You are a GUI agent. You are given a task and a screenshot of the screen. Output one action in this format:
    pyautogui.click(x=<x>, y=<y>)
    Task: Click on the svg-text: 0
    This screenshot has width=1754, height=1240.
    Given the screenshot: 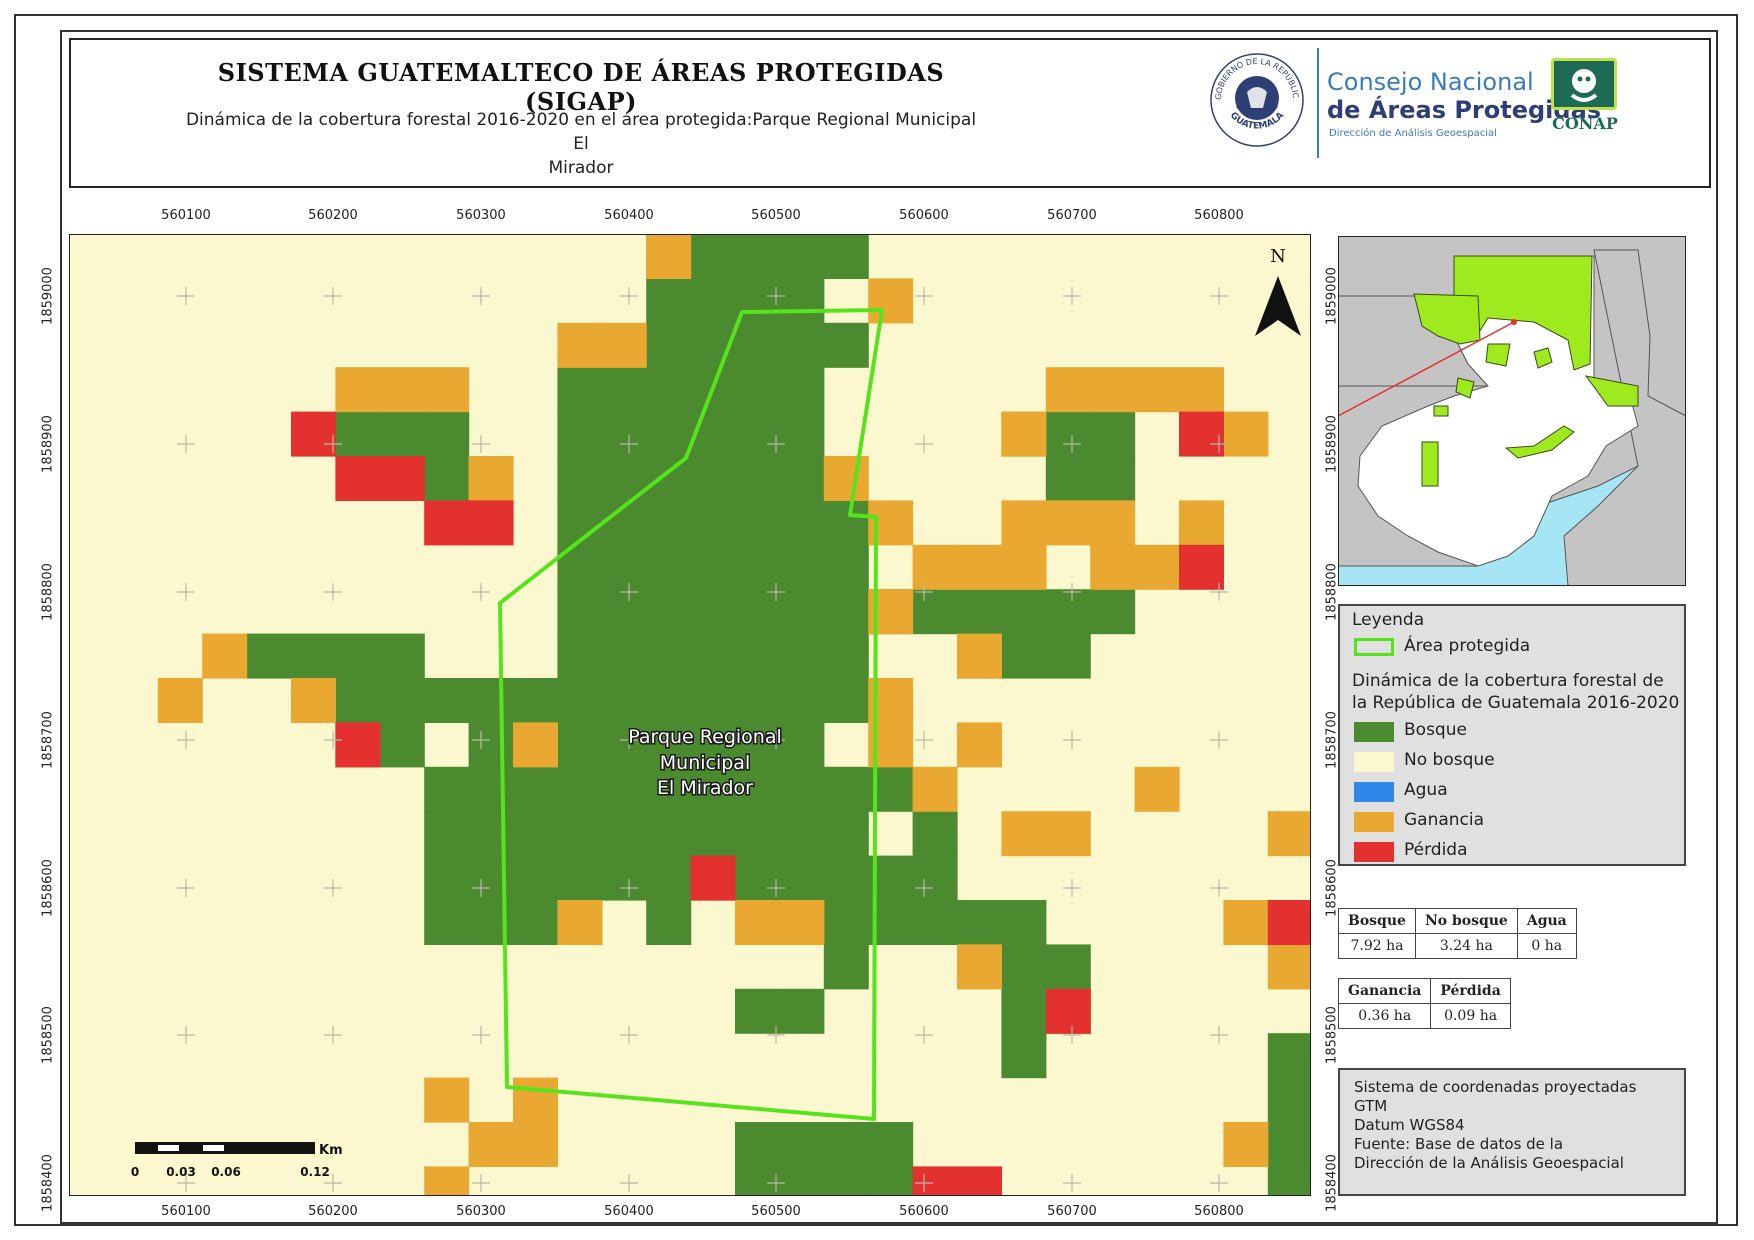 What is the action you would take?
    pyautogui.click(x=135, y=1172)
    